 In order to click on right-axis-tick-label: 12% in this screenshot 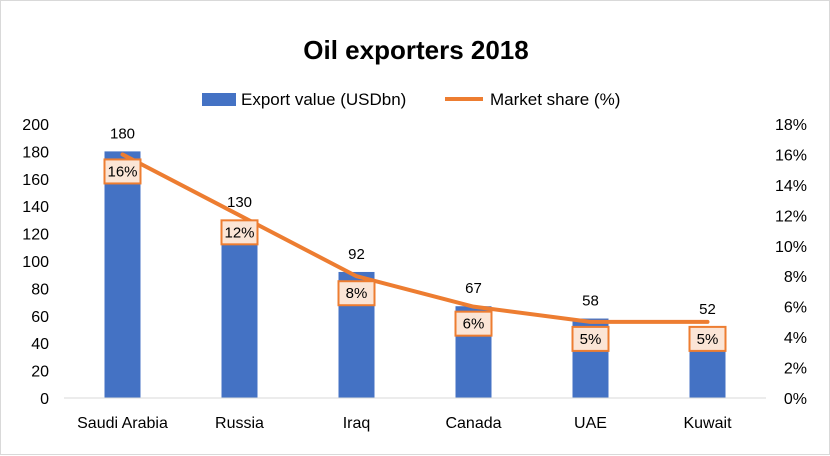, I will do `click(791, 216)`.